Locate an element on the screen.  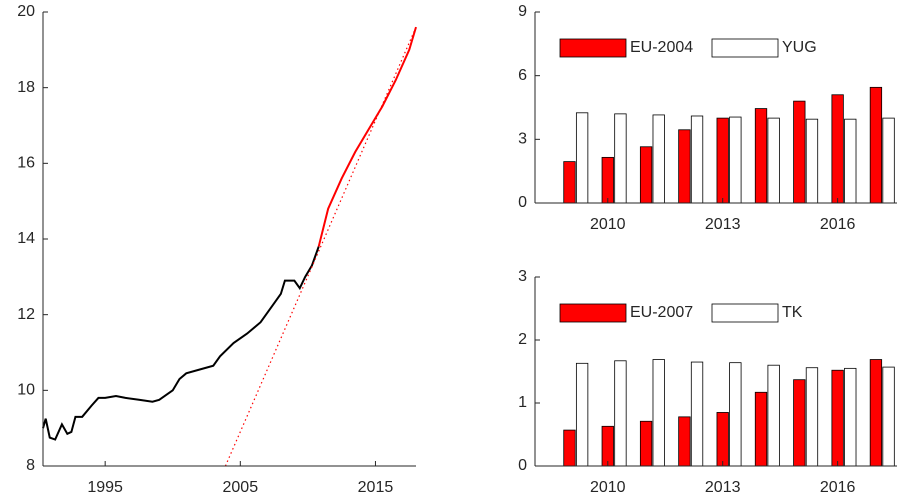
y-tick-label: 14 is located at coordinates (26, 238).